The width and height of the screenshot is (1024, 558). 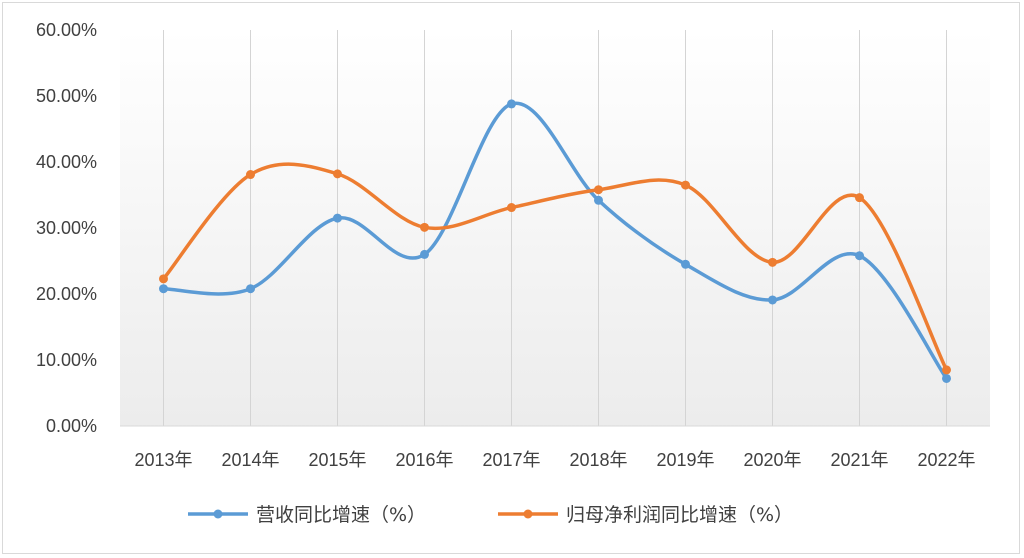 I want to click on y-tick-label: 50.00%, so click(x=66, y=96).